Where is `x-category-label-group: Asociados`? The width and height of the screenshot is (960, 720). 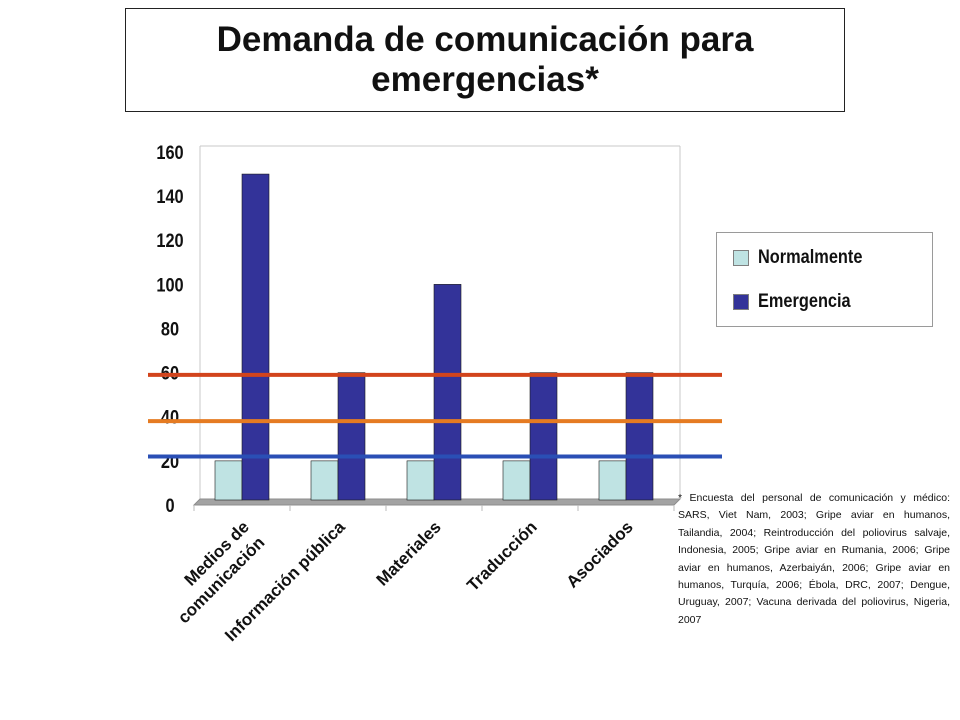 x-category-label-group: Asociados is located at coordinates (600, 554).